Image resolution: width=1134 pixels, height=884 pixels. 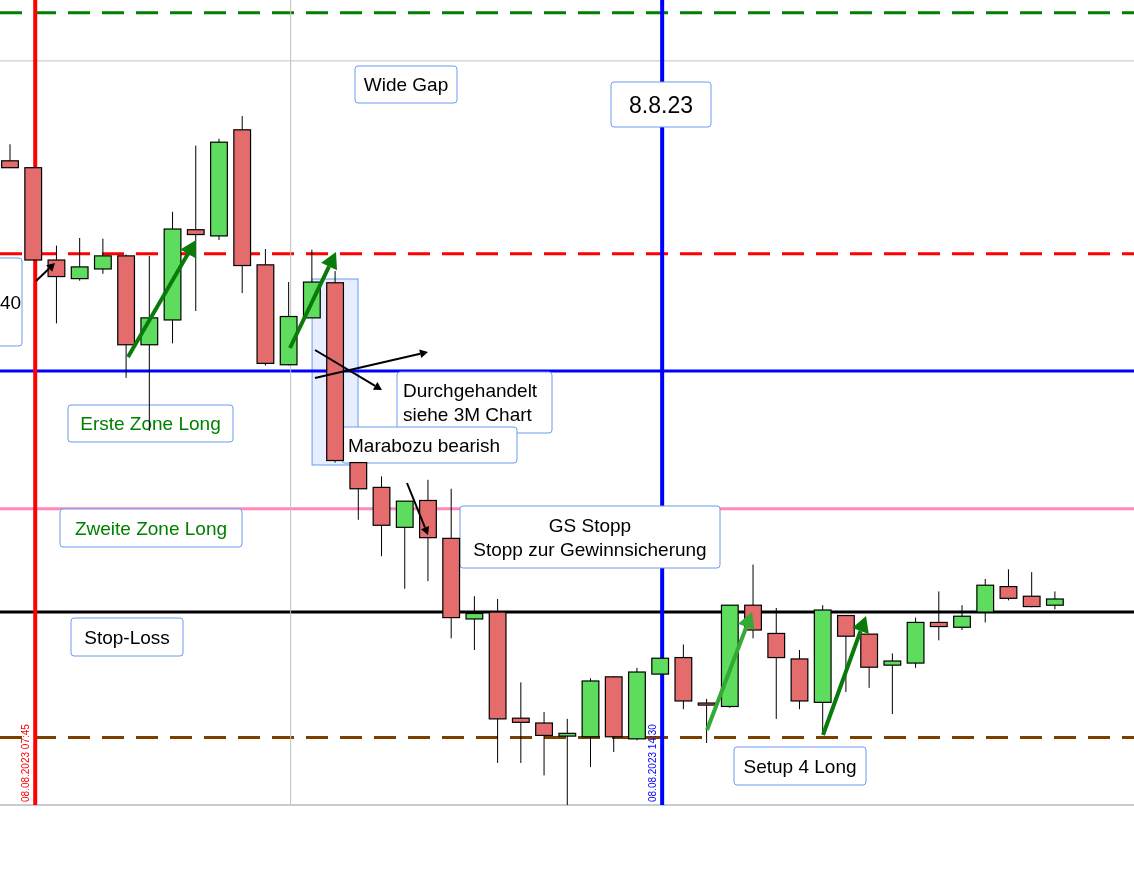 I want to click on annotation: 08.08.2023 07:45, so click(x=26, y=762).